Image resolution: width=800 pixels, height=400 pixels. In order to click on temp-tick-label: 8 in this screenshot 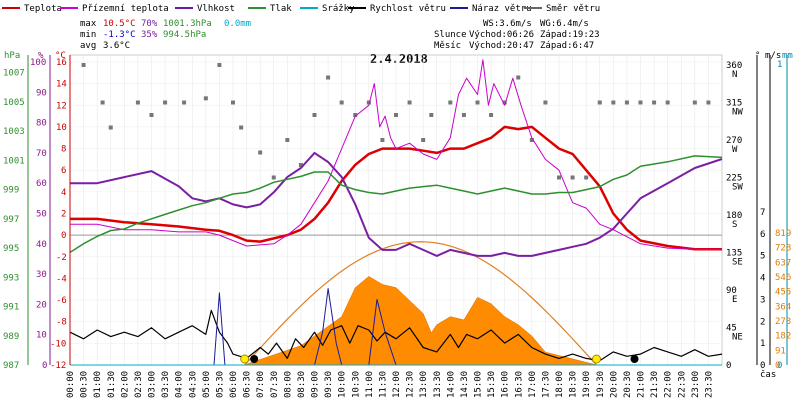, I will do `click(63, 150)`.